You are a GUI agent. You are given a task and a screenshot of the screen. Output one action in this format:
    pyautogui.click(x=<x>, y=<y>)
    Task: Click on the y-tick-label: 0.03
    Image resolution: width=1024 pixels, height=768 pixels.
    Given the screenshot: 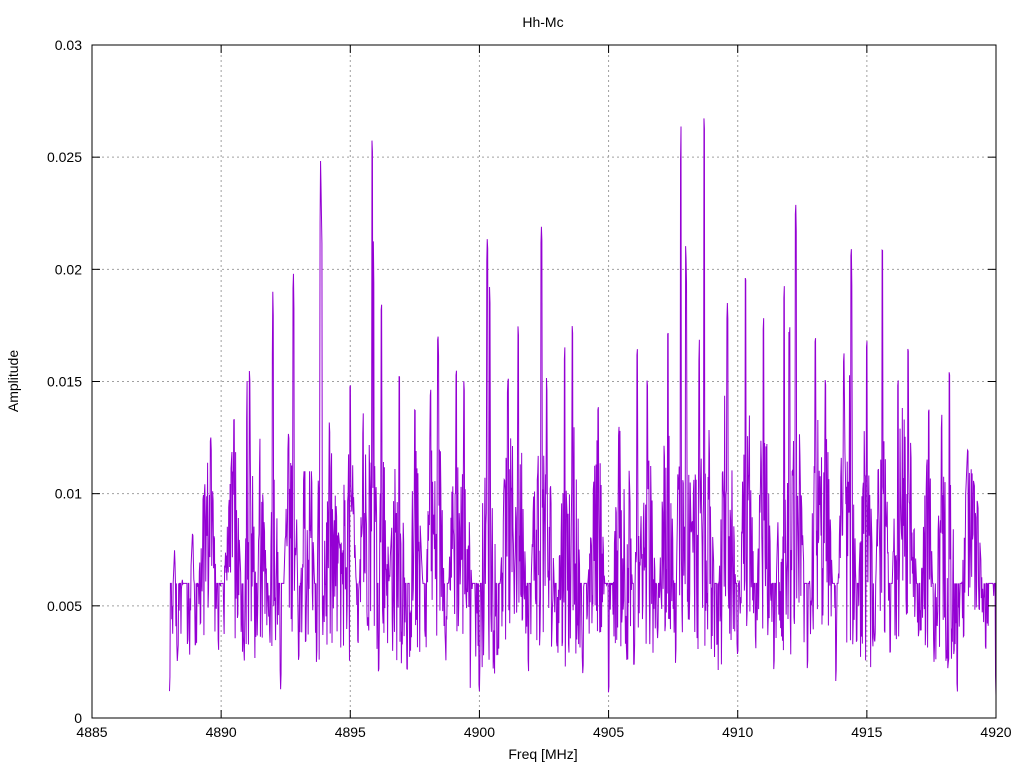 What is the action you would take?
    pyautogui.click(x=68, y=45)
    